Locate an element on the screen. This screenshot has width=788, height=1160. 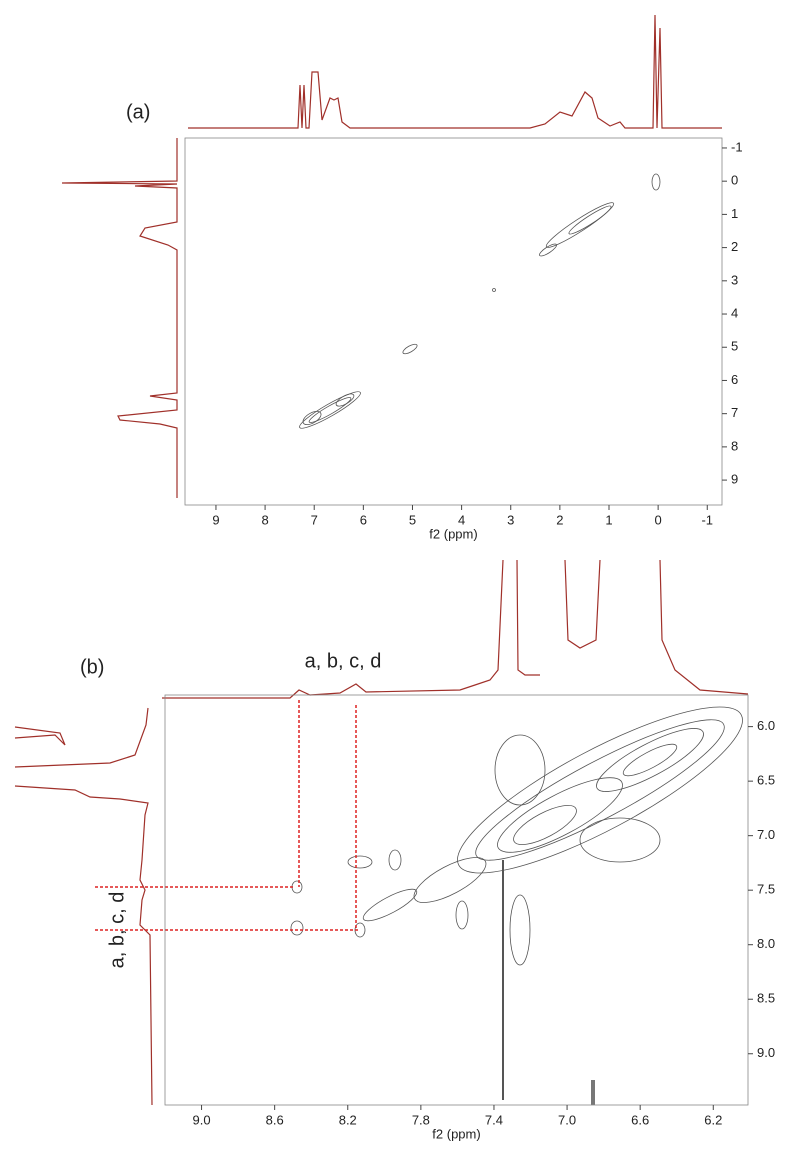
y-tick-label: 5 is located at coordinates (734, 346).